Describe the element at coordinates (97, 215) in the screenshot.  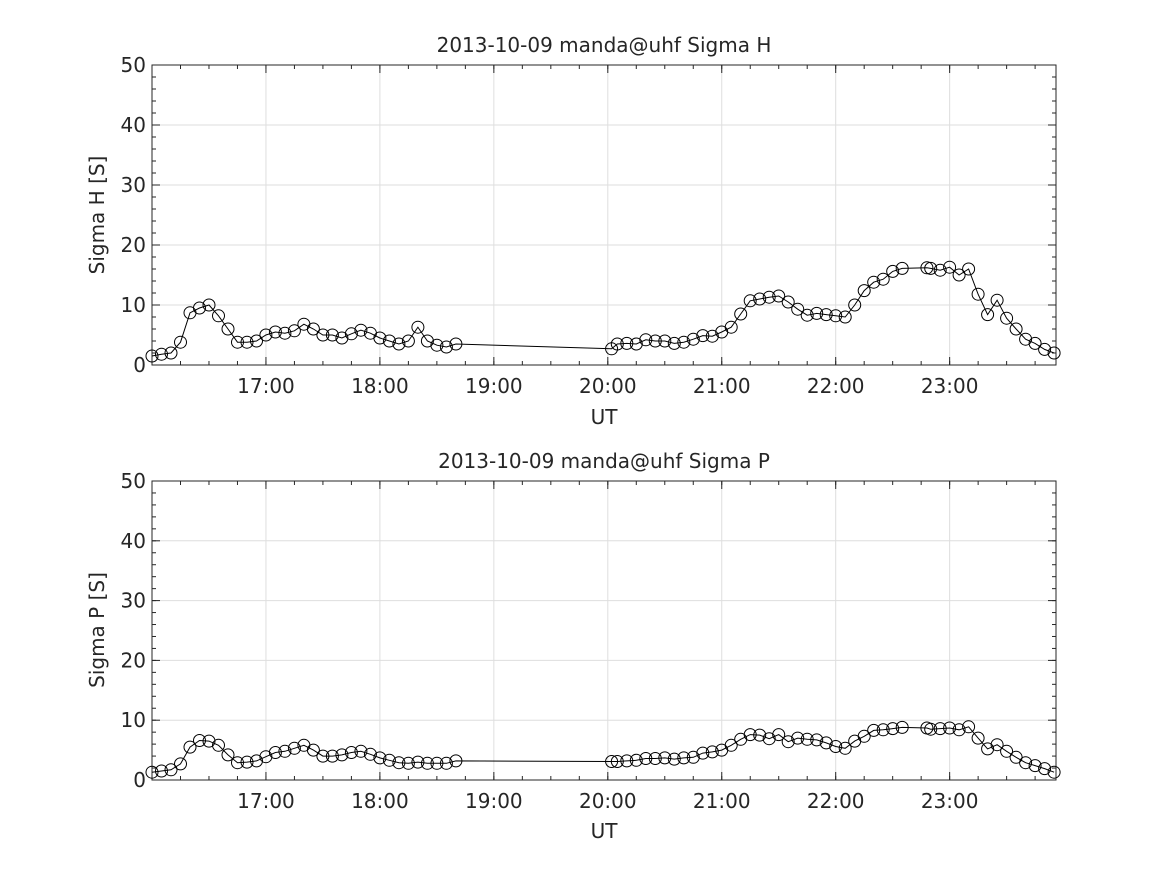
I see `y-axis-label: Sigma H [S]` at that location.